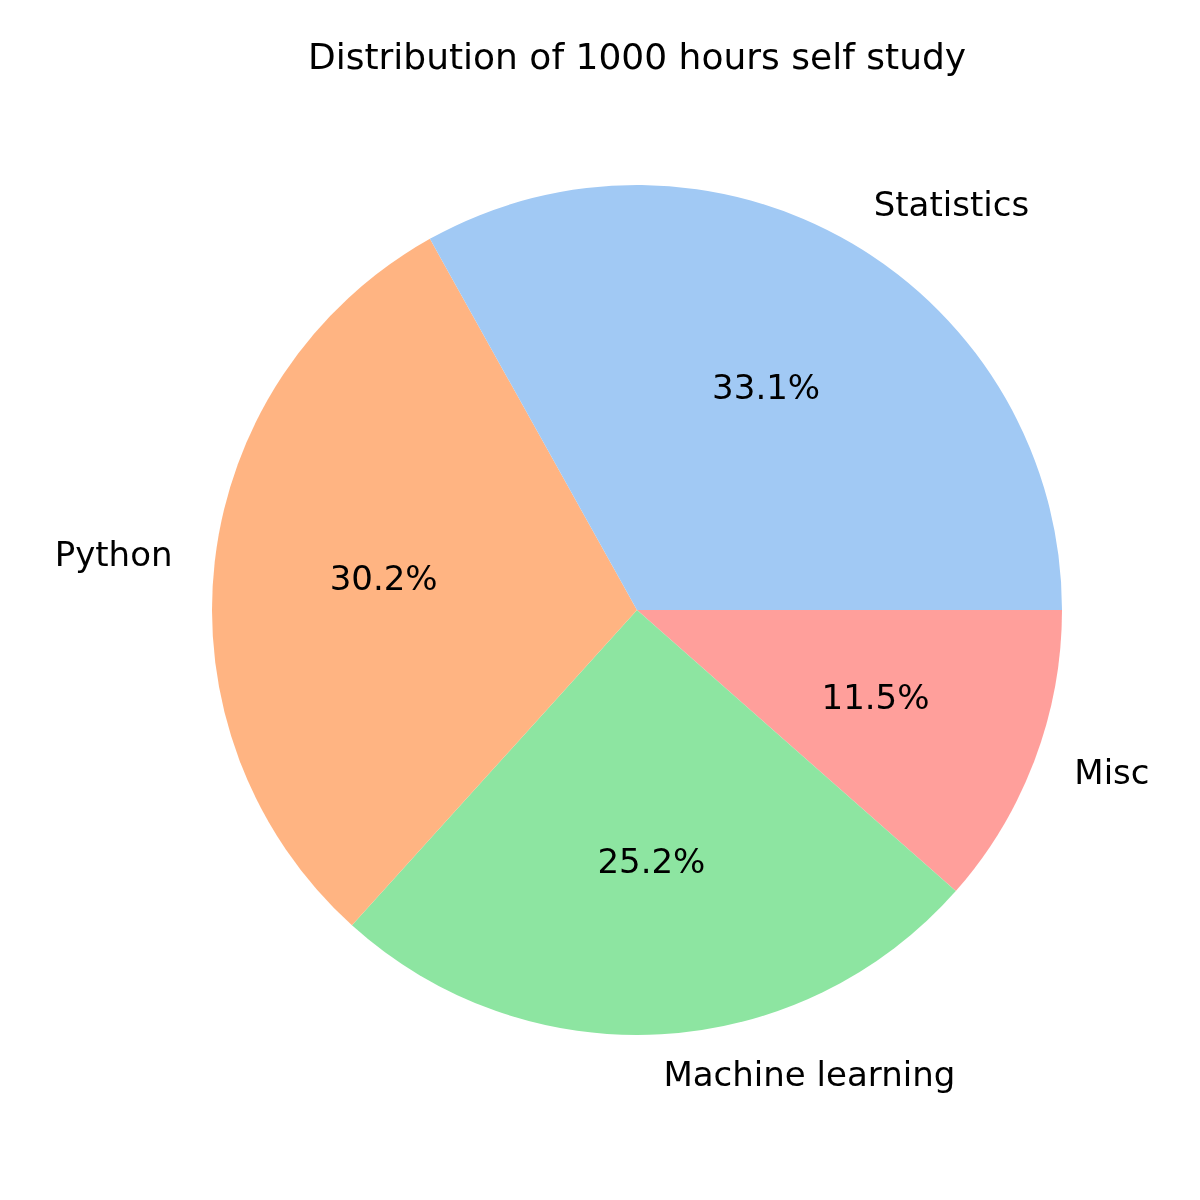 The image size is (1200, 1200). Describe the element at coordinates (875, 696) in the screenshot. I see `data-label: 11.5%` at that location.